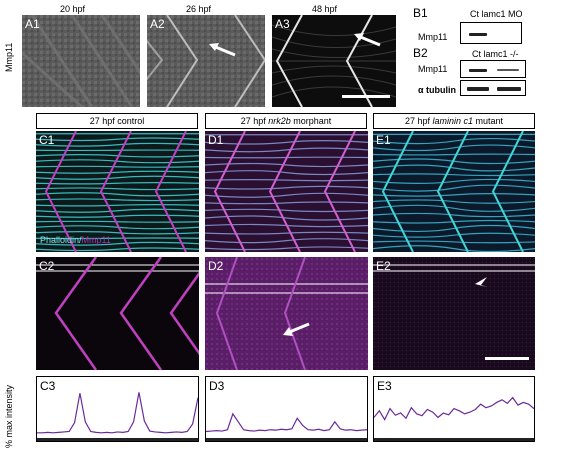  I want to click on plot-e3: E3, so click(454, 409).